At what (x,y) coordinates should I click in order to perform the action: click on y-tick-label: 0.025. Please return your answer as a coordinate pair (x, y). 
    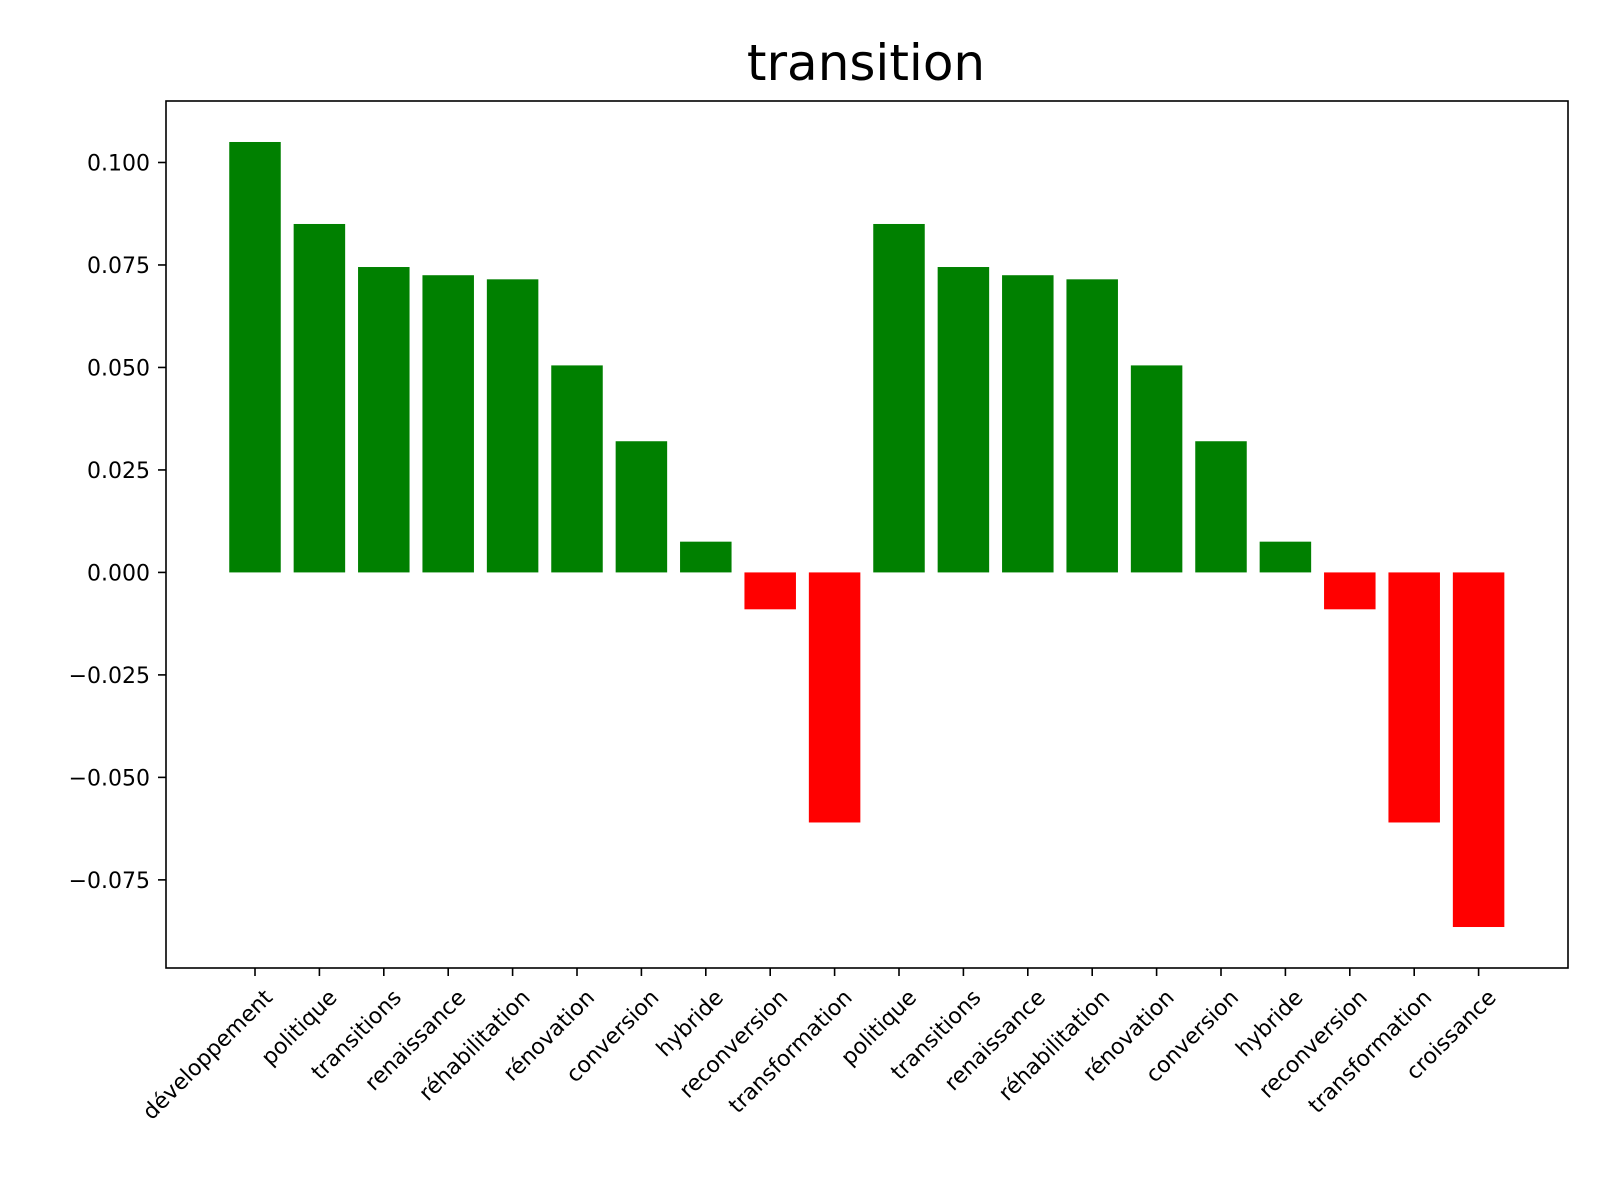
    Looking at the image, I should click on (118, 471).